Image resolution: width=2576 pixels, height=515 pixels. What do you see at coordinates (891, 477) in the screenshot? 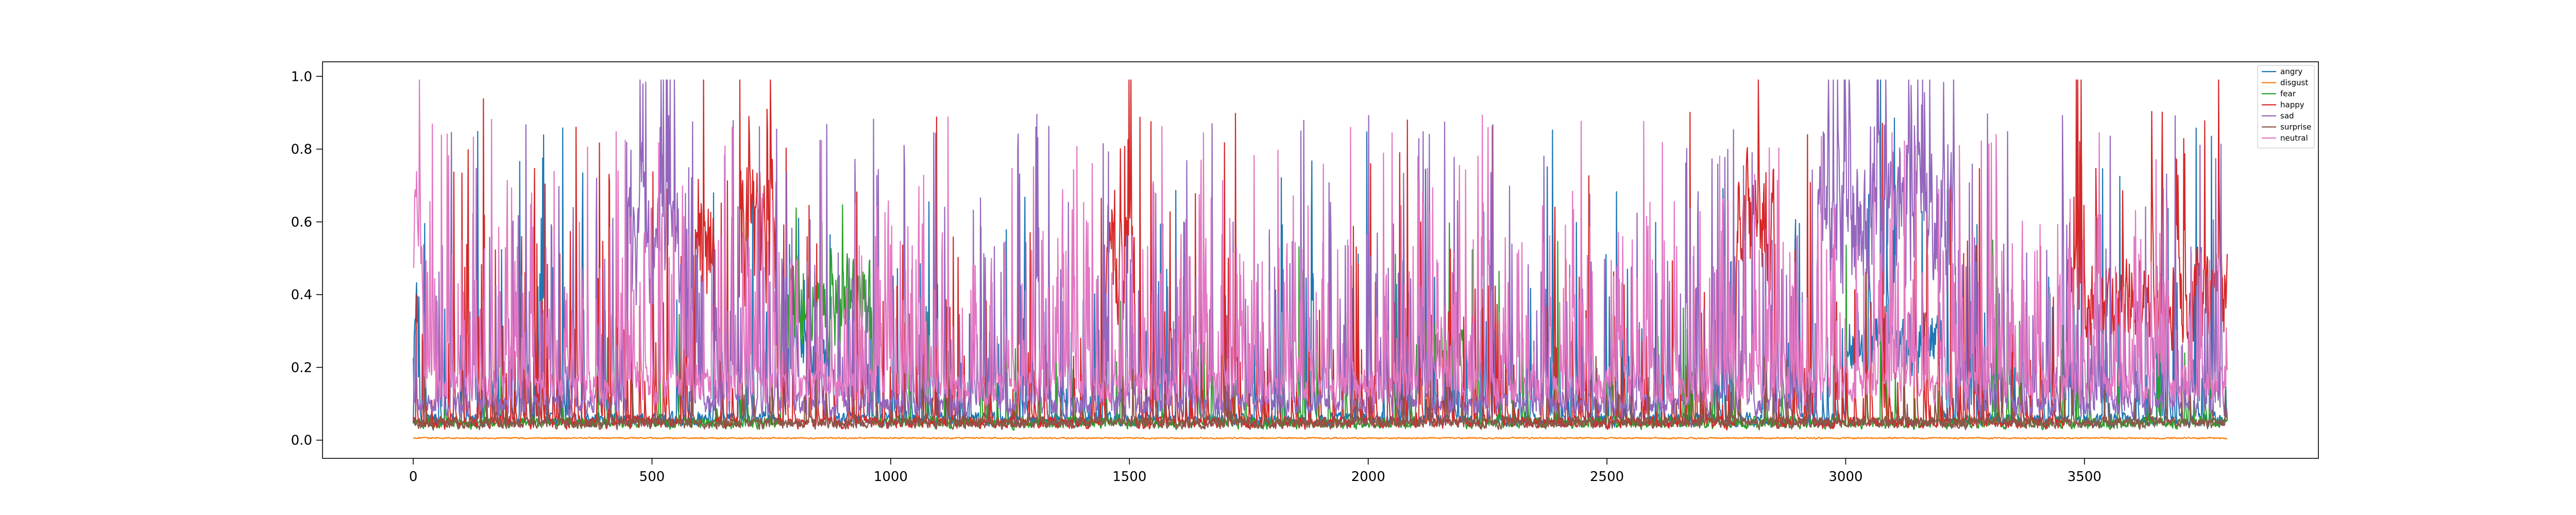
I see `x-tick-label: 1000` at bounding box center [891, 477].